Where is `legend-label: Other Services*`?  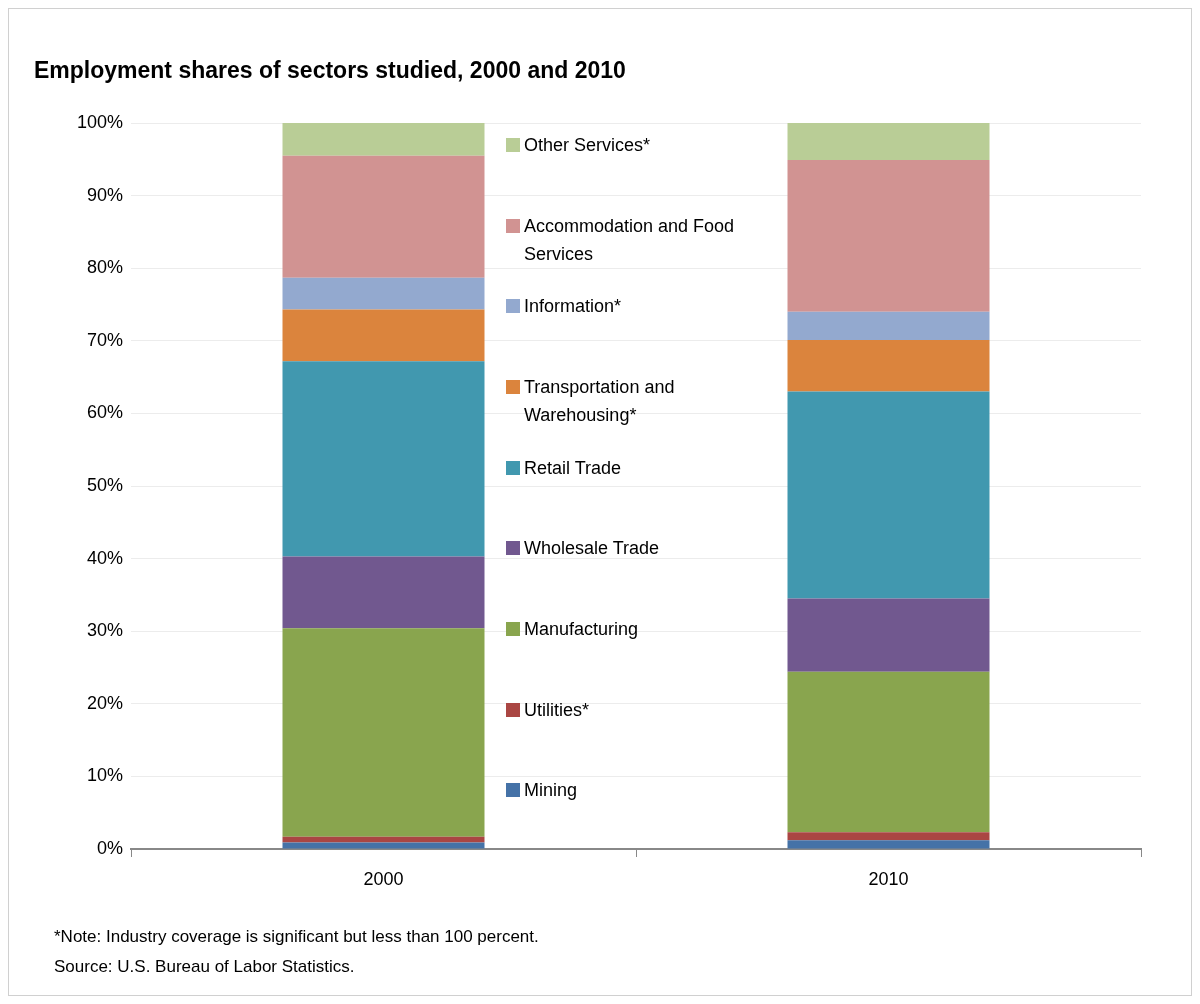
legend-label: Other Services* is located at coordinates (587, 145).